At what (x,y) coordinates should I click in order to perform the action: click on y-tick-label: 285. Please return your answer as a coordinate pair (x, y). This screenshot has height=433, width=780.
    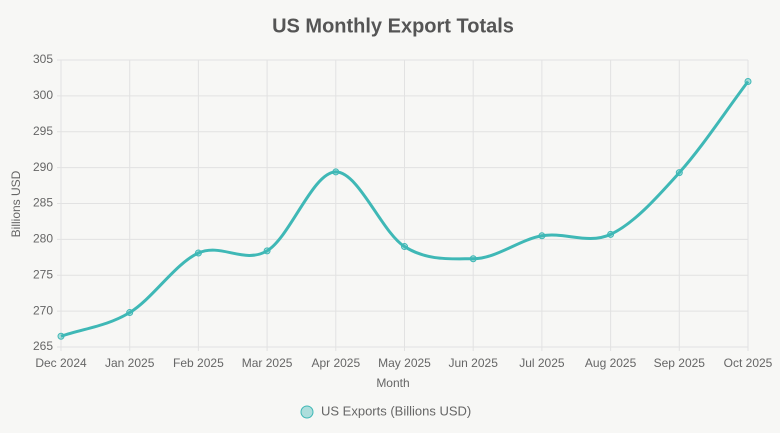
    Looking at the image, I should click on (43, 203).